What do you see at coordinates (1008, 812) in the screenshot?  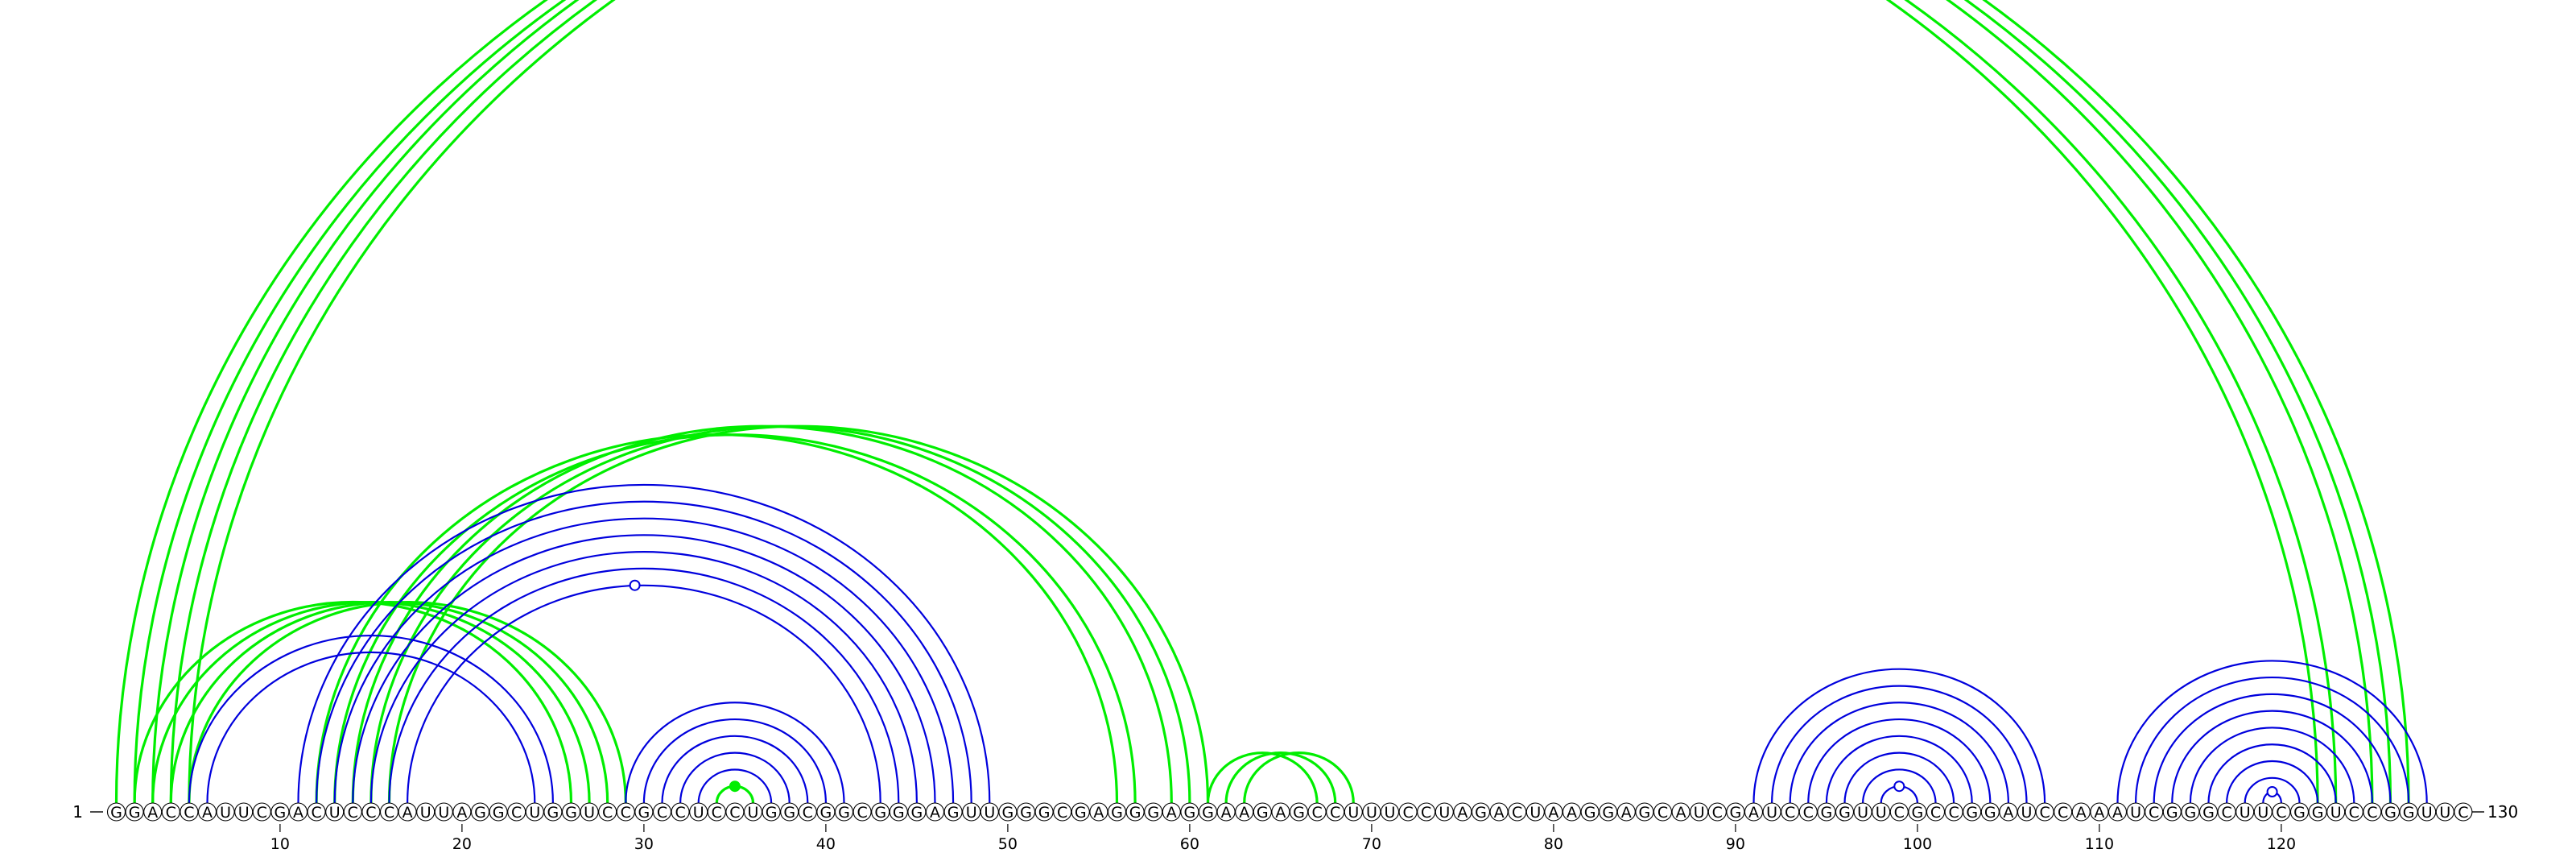 I see `nucleotide-50: G` at bounding box center [1008, 812].